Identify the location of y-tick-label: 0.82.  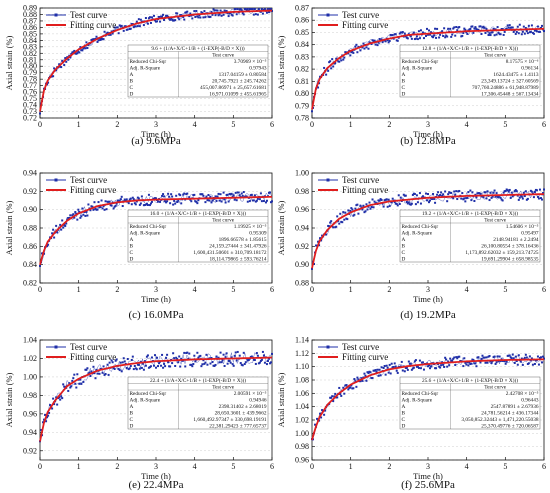
(302, 69).